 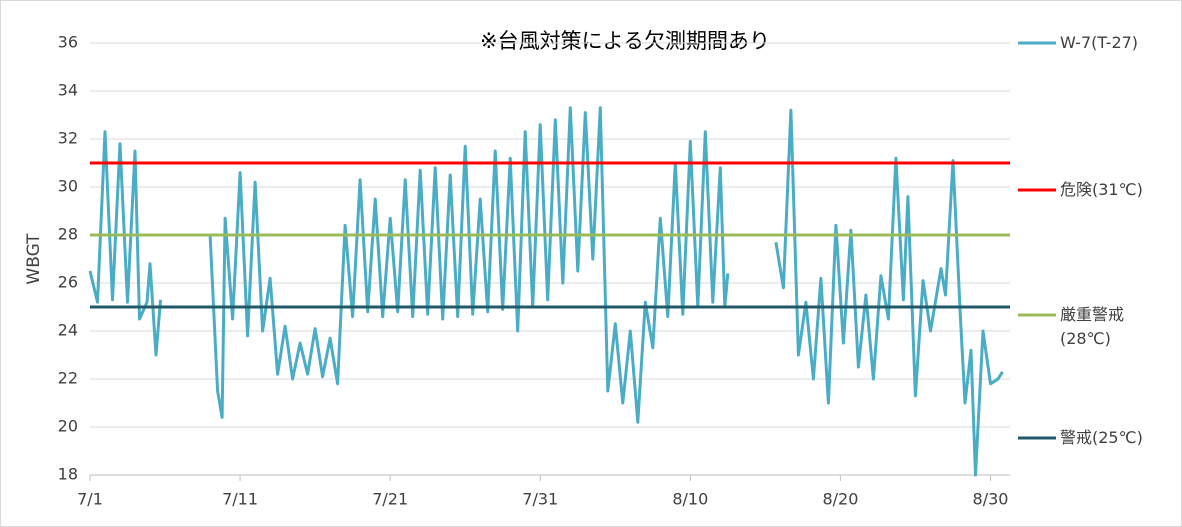 I want to click on y-axis-label: WBGT, so click(x=34, y=259).